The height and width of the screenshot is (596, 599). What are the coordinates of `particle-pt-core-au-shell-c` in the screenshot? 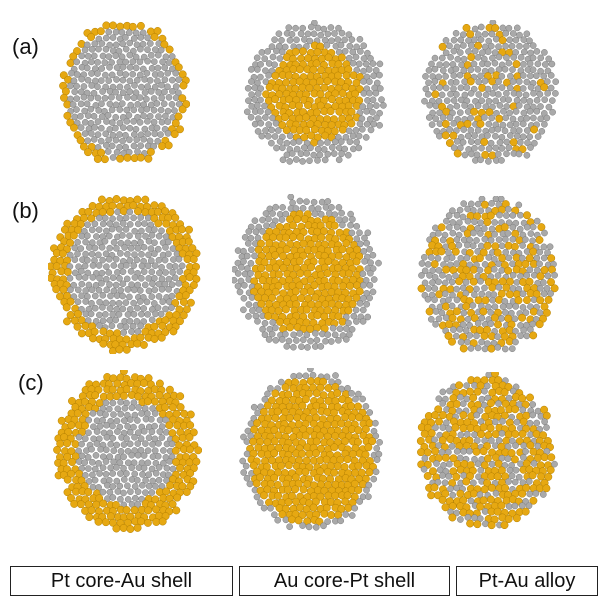 It's located at (127, 451).